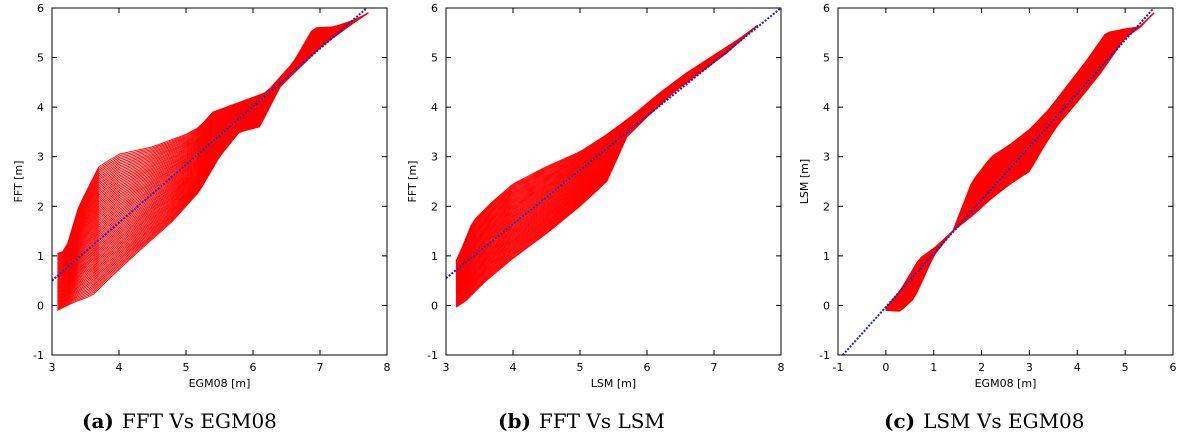 The height and width of the screenshot is (443, 1188). What do you see at coordinates (804, 181) in the screenshot?
I see `y-axis-label: LSM [m]` at bounding box center [804, 181].